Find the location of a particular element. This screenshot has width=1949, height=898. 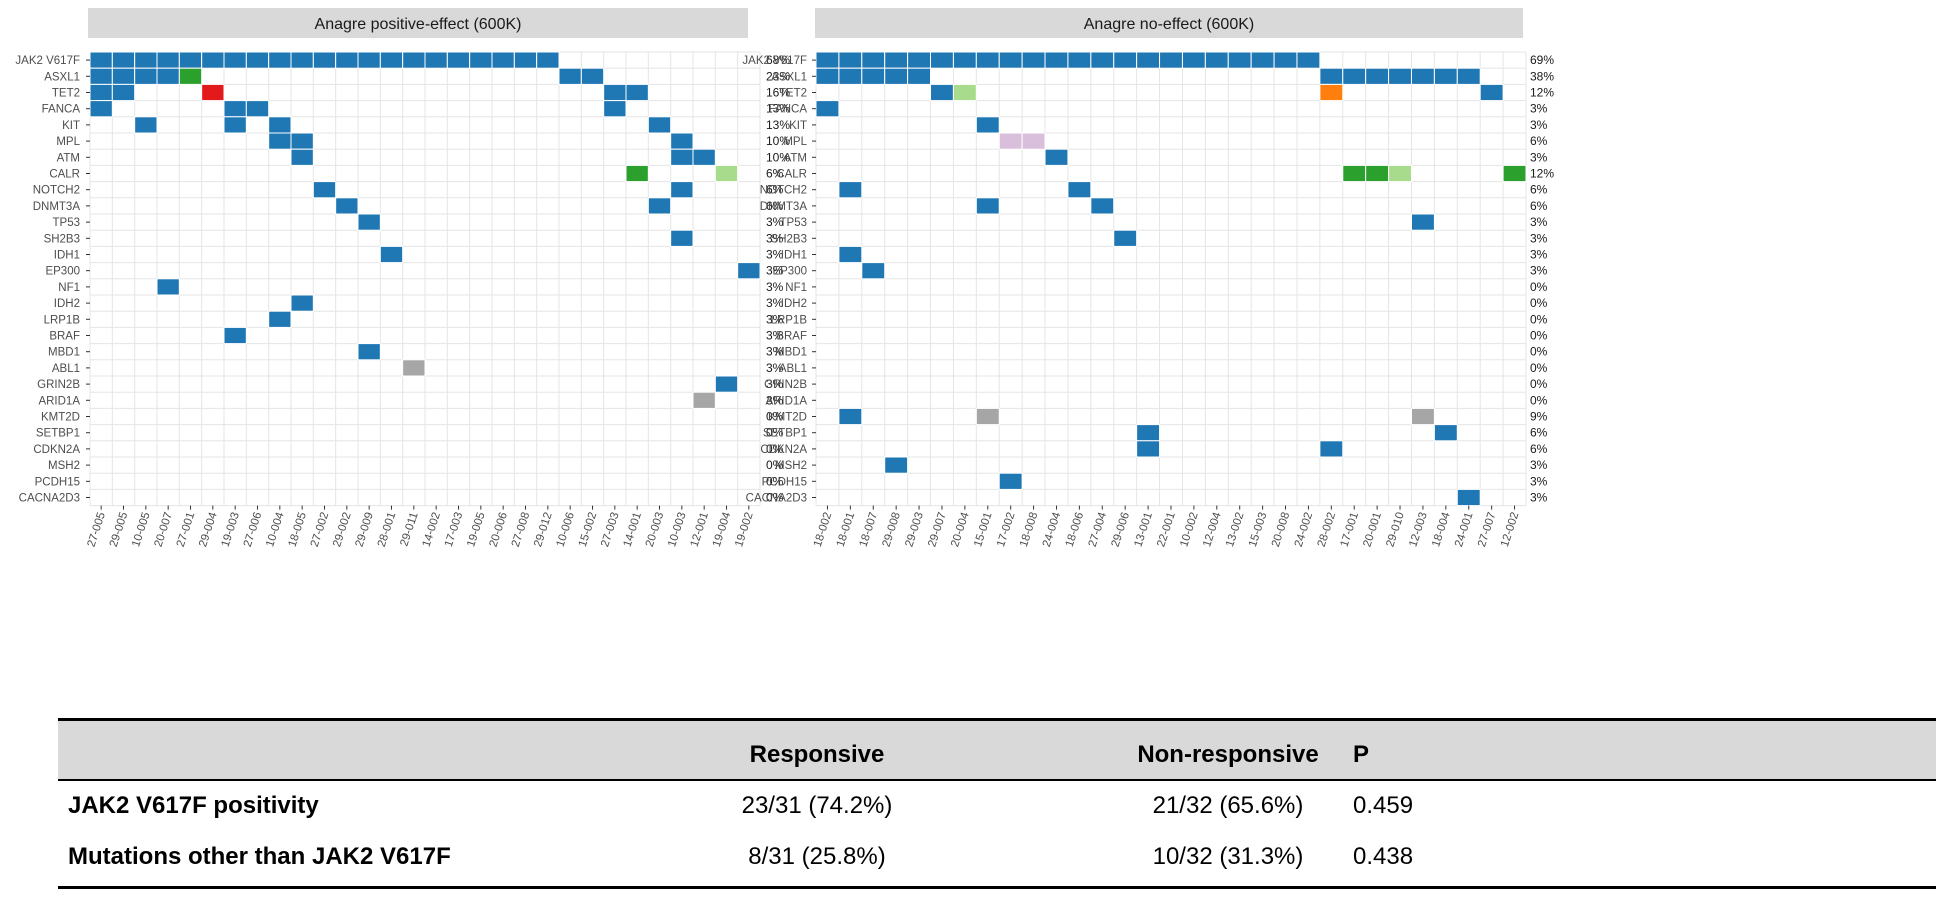

gene-label: JAK2 V617F is located at coordinates (774, 61).